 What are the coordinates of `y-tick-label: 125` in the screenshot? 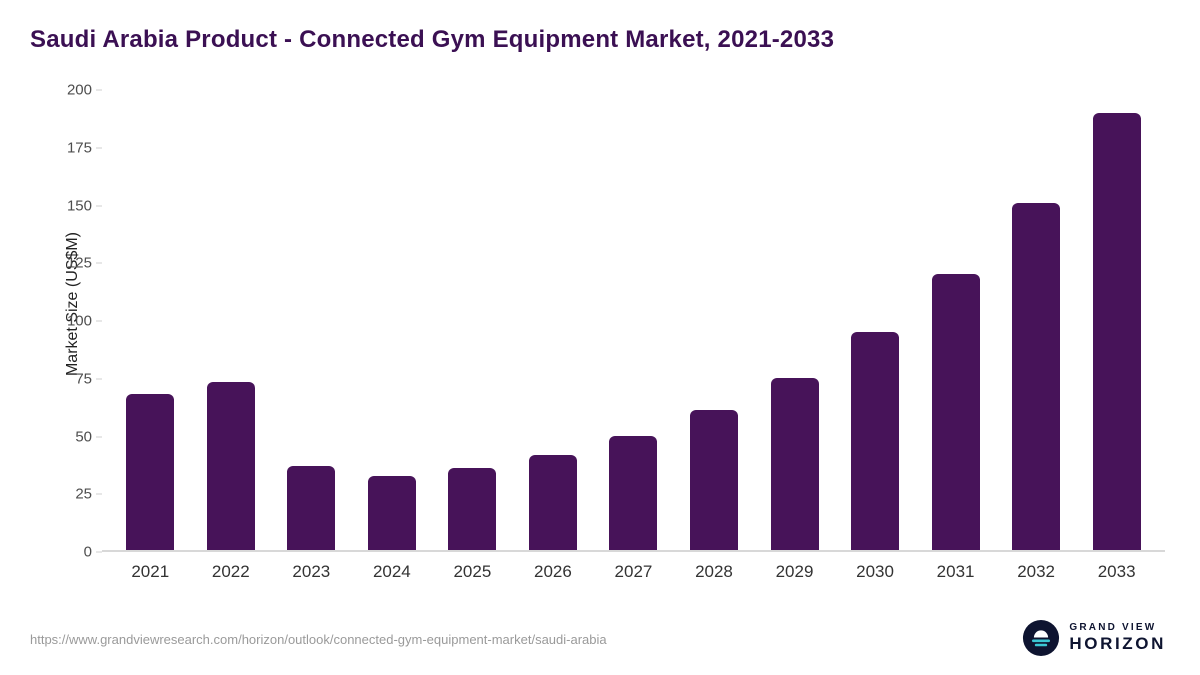 It's located at (79, 263).